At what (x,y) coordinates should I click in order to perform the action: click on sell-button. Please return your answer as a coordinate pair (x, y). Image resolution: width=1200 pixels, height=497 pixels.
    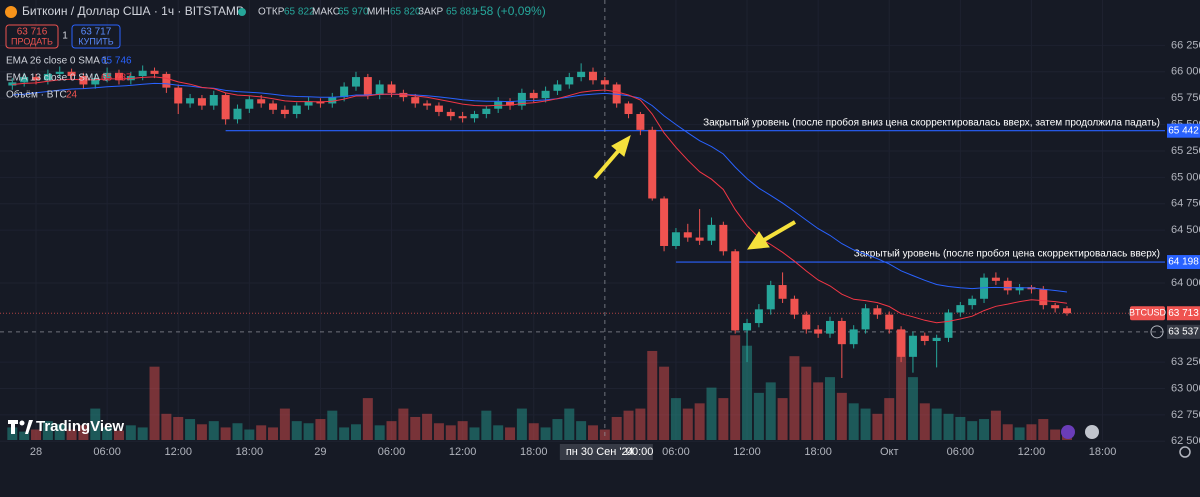
    Looking at the image, I should click on (32, 36).